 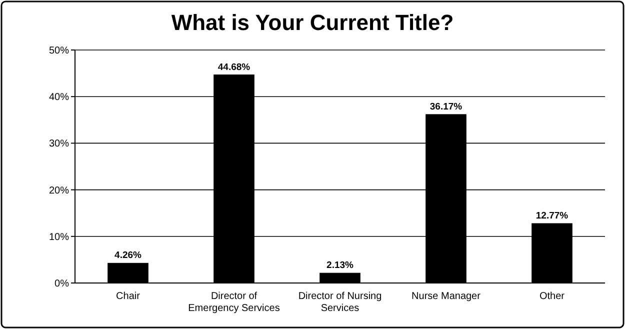 What do you see at coordinates (62, 284) in the screenshot?
I see `y-tick-label: 0%` at bounding box center [62, 284].